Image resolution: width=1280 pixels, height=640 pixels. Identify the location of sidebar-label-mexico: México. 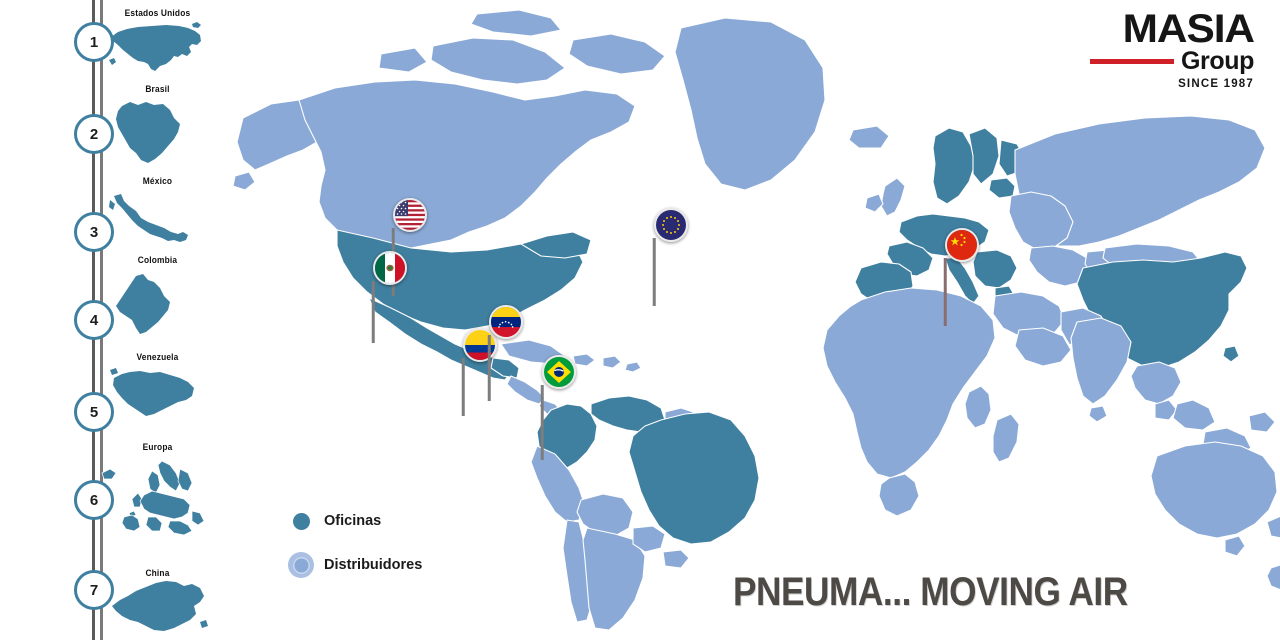
(157, 181).